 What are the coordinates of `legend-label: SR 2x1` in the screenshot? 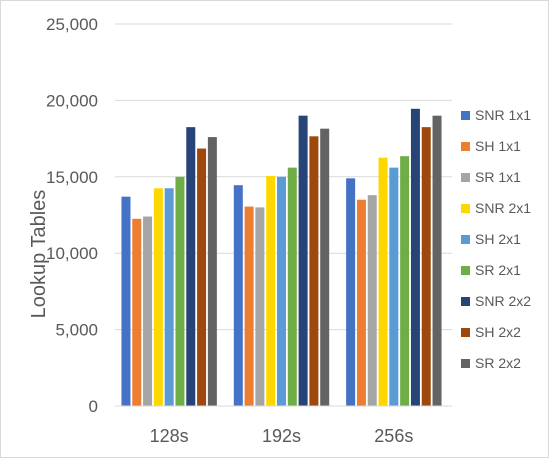 It's located at (498, 270).